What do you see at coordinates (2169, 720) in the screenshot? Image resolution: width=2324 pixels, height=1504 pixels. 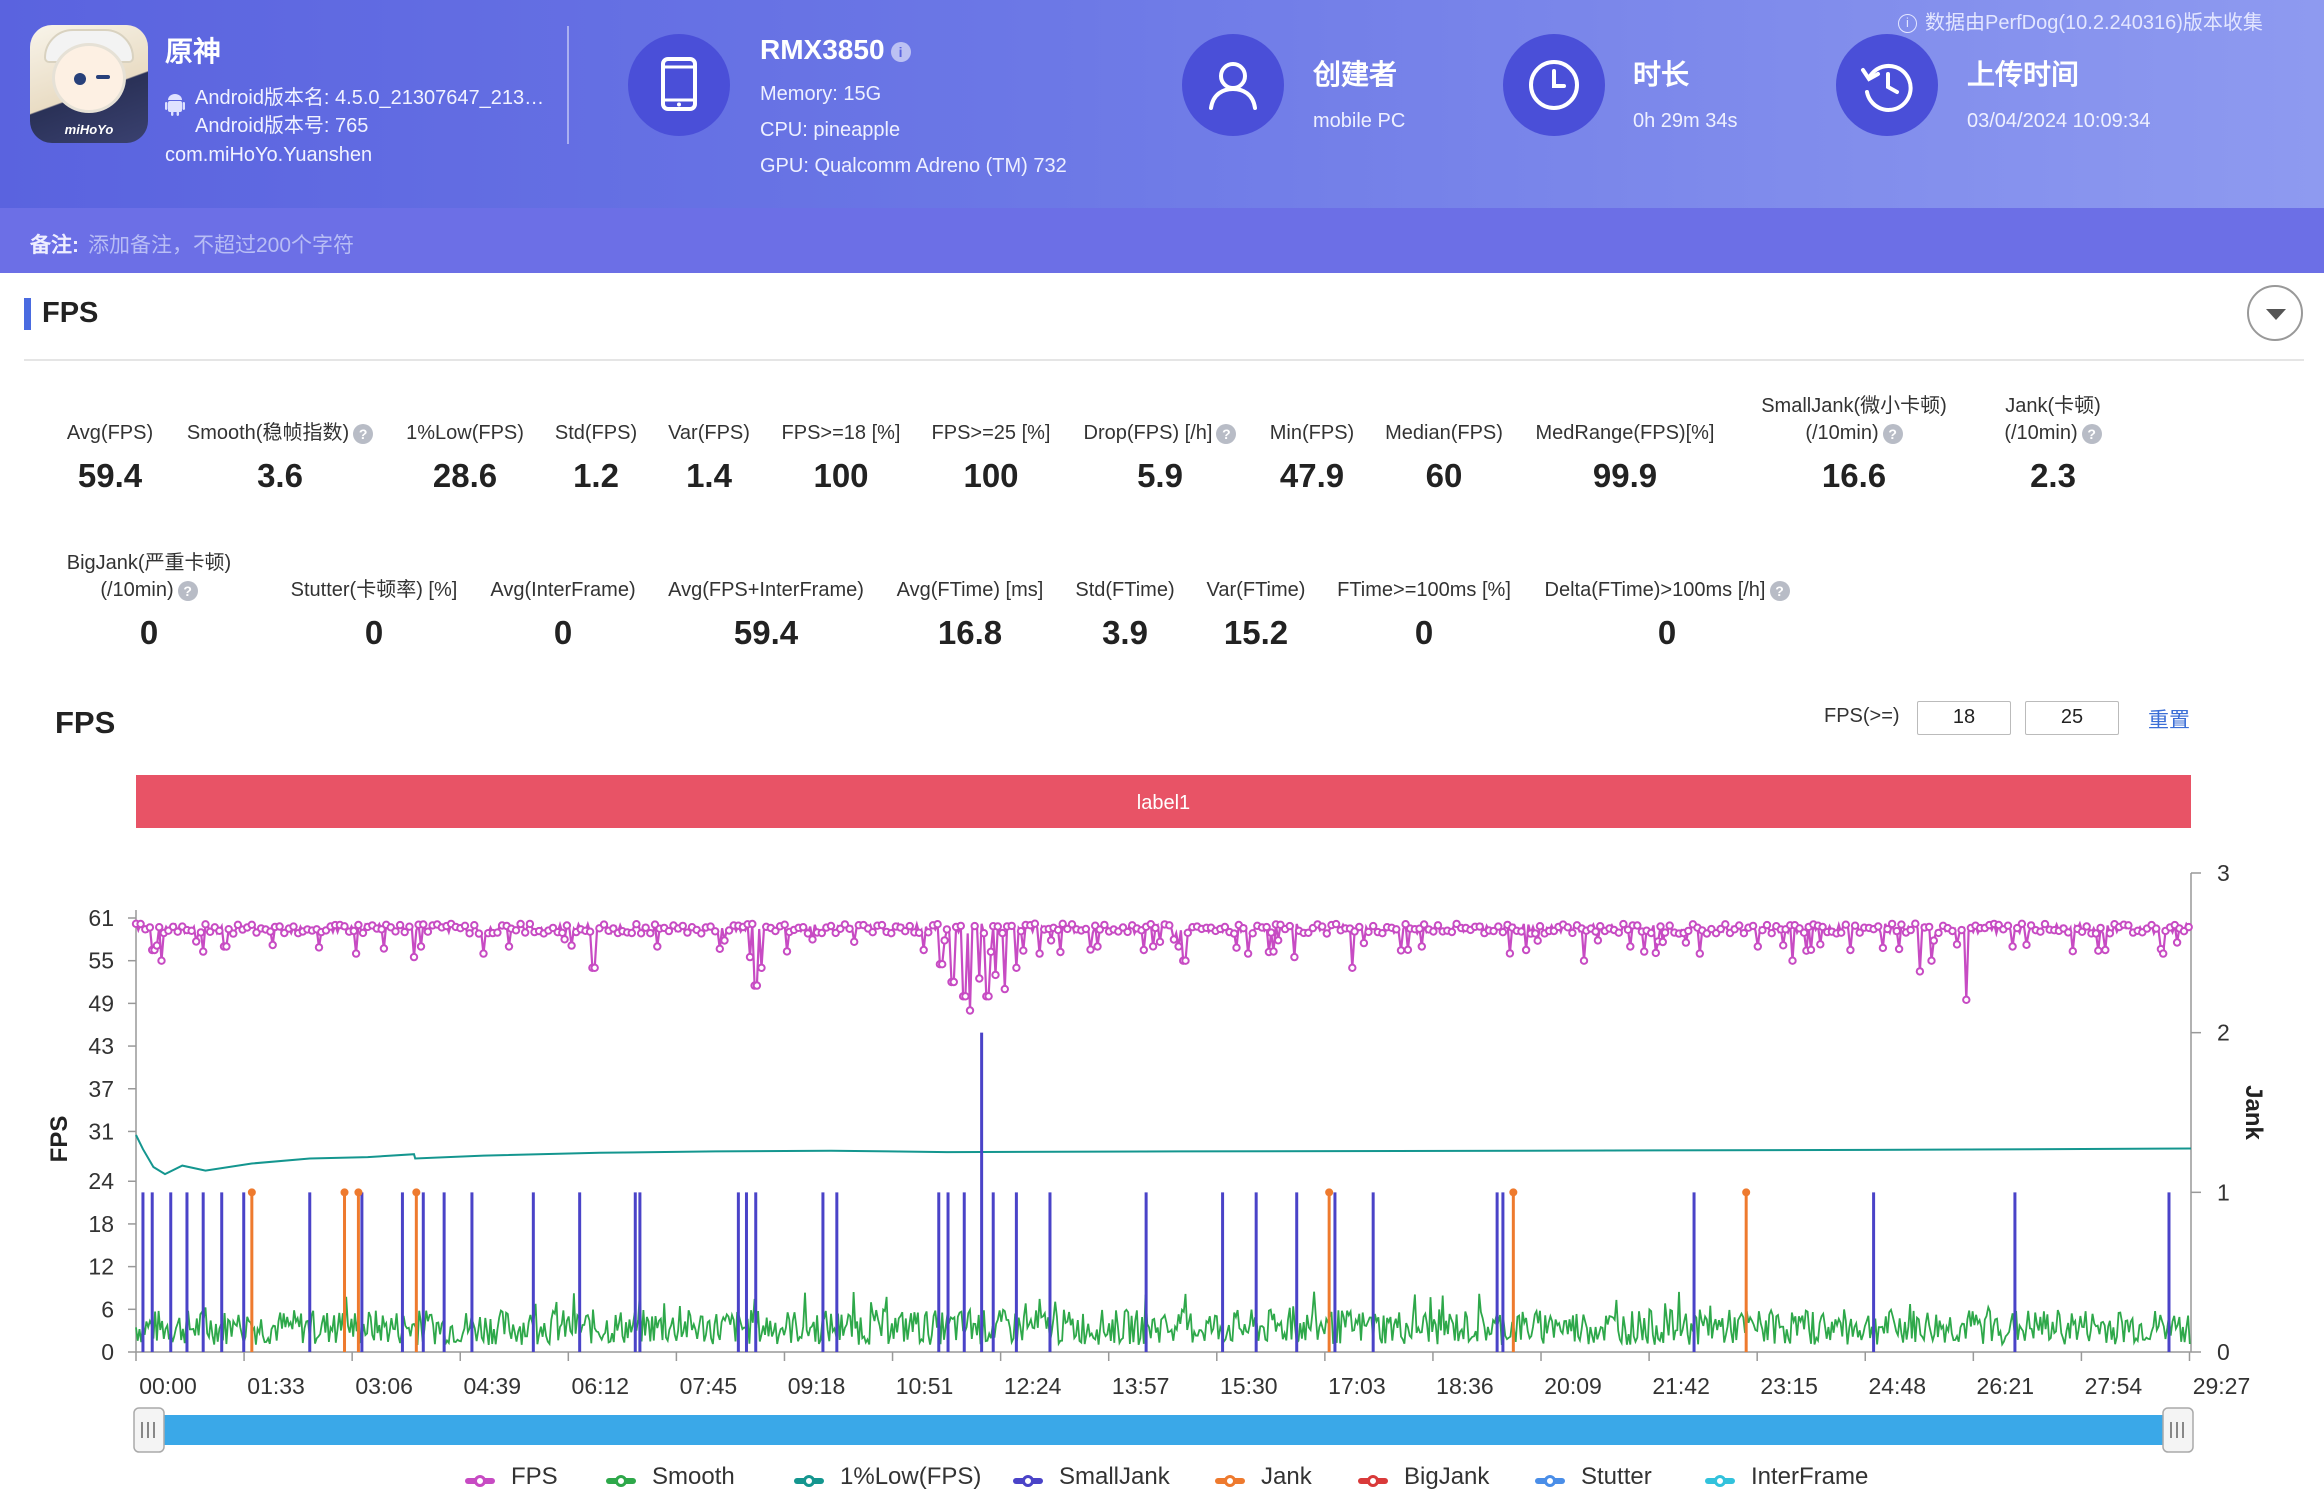 I see `reset-link: 重置` at bounding box center [2169, 720].